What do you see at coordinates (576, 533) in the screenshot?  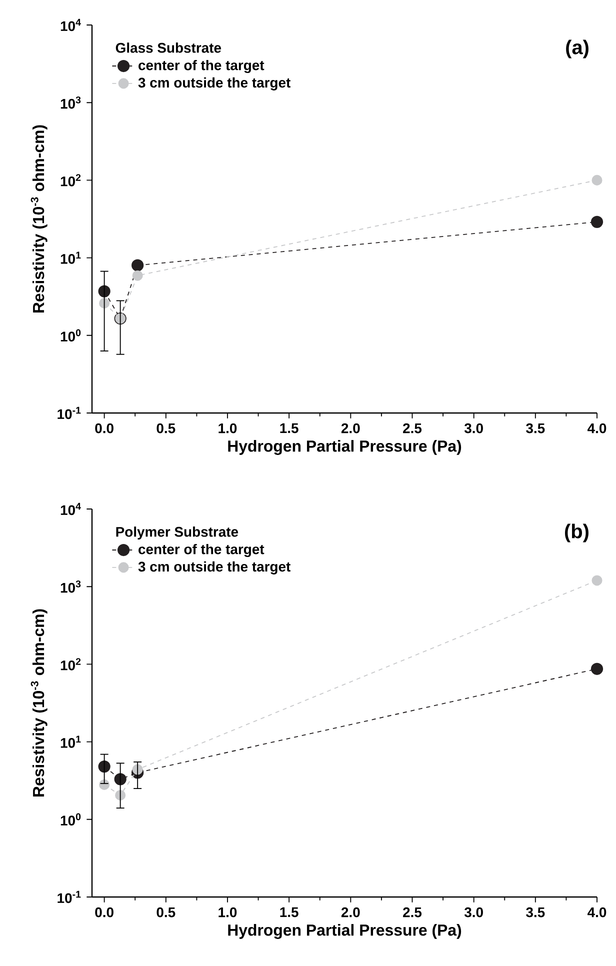 I see `annotation: (b)` at bounding box center [576, 533].